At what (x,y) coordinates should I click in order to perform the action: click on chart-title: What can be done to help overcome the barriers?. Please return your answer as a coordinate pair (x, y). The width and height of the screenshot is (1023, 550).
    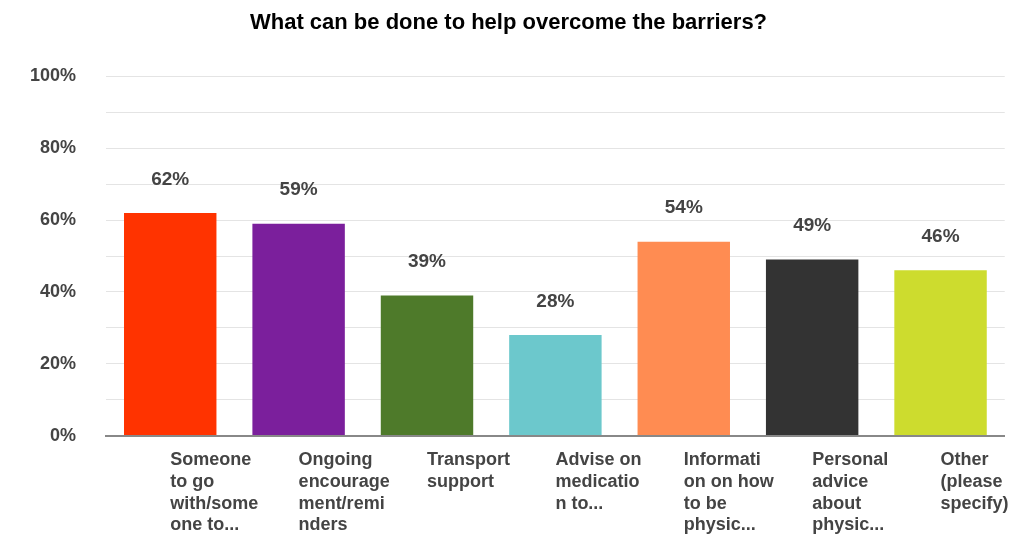
    Looking at the image, I should click on (508, 22).